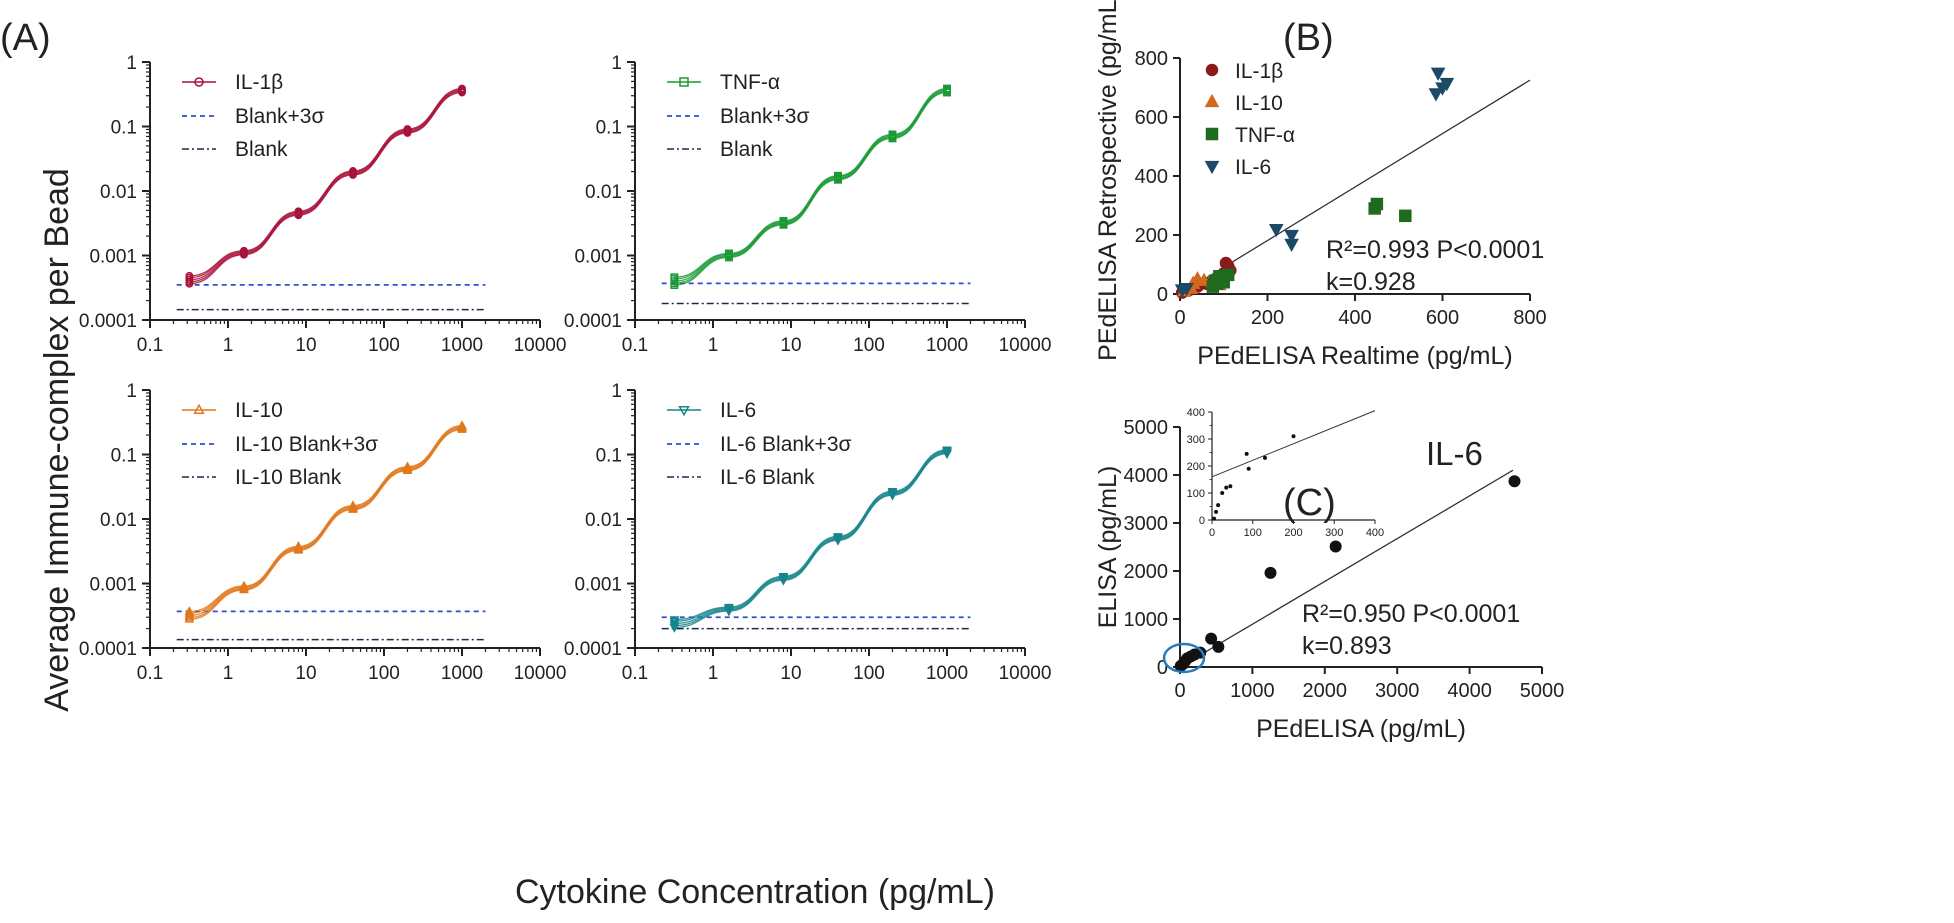 Image resolution: width=1954 pixels, height=923 pixels. Describe the element at coordinates (1146, 620) in the screenshot. I see `y-tick-label: 1000` at that location.